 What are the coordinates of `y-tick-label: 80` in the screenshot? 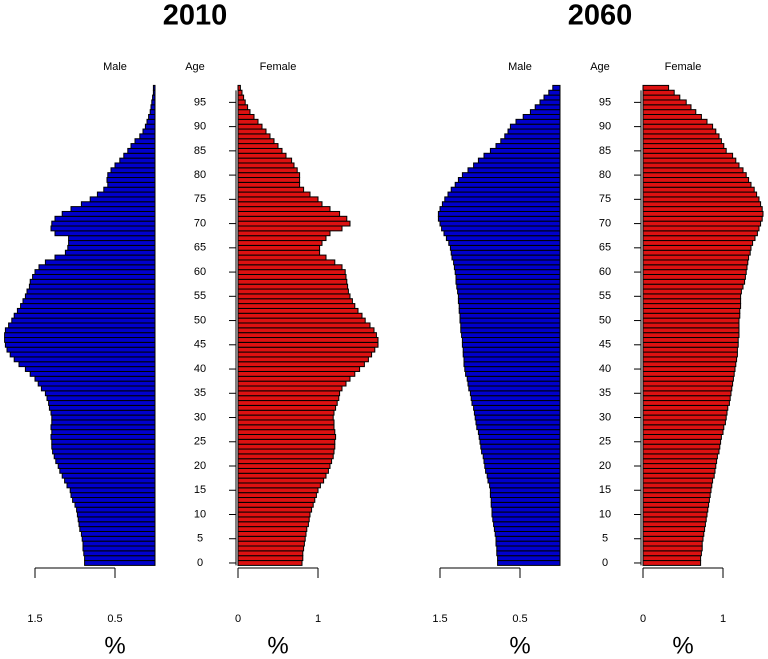 It's located at (200, 175).